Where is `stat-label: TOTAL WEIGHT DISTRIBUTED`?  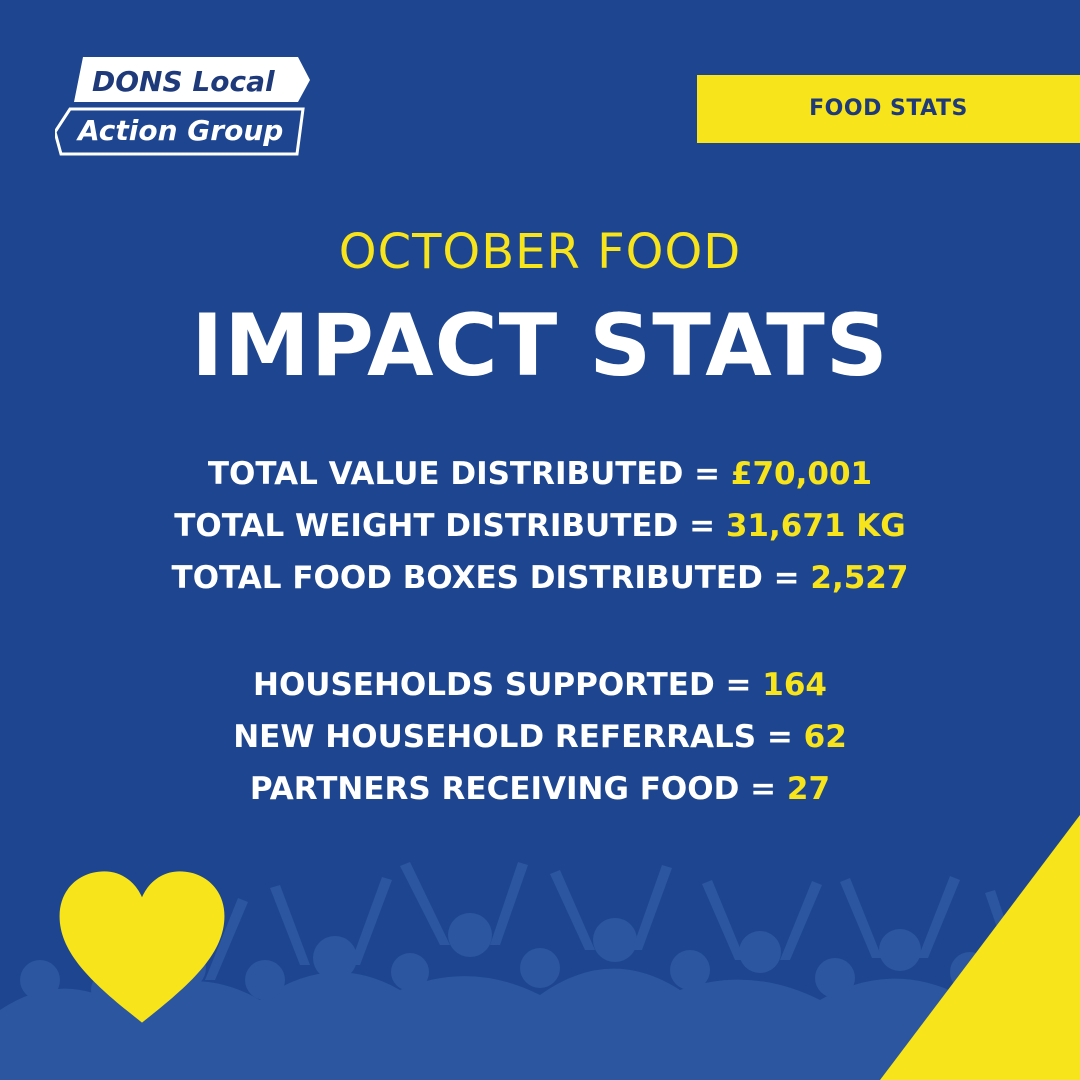
stat-label: TOTAL WEIGHT DISTRIBUTED is located at coordinates (426, 526).